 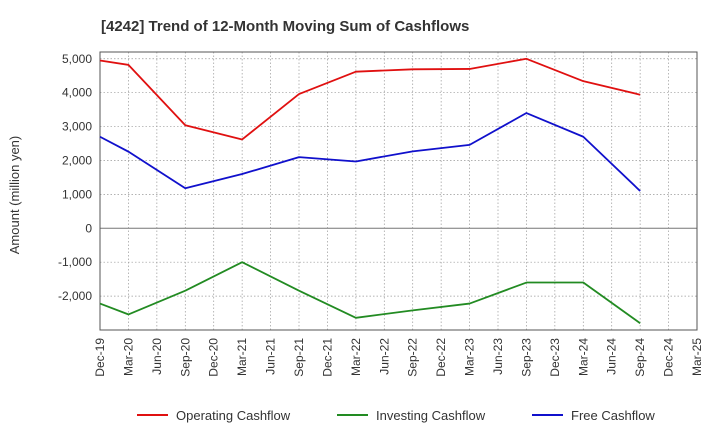 What do you see at coordinates (157, 356) in the screenshot?
I see `x-tick-label: Jun-20` at bounding box center [157, 356].